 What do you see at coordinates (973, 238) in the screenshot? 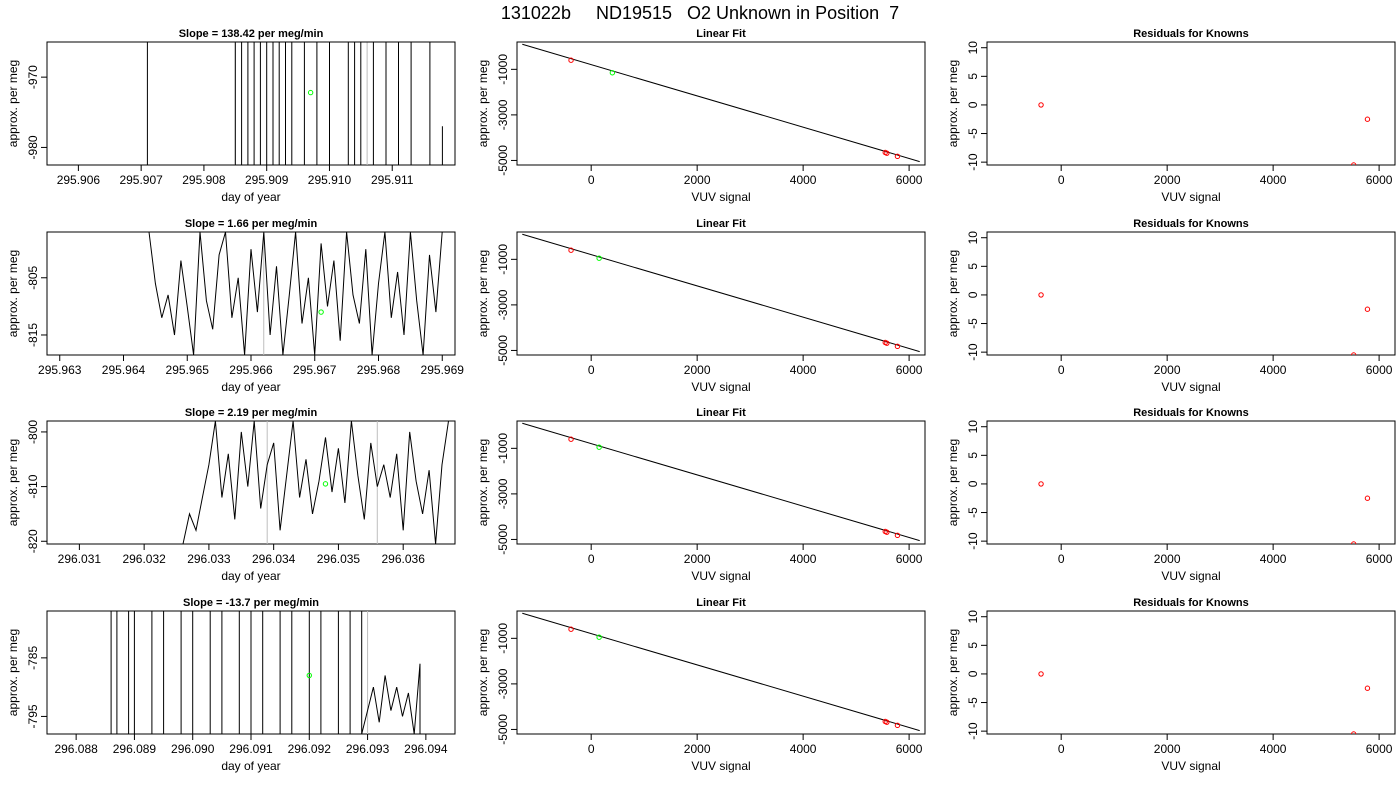
I see `y-tick-label: 10` at bounding box center [973, 238].